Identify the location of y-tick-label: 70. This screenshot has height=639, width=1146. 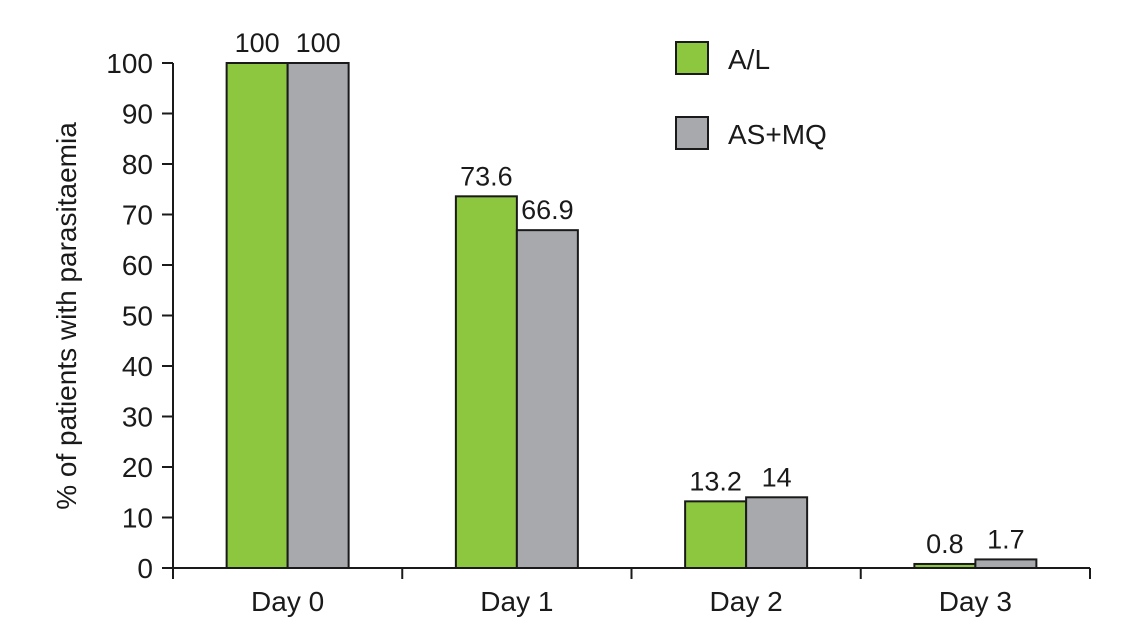
(137, 215).